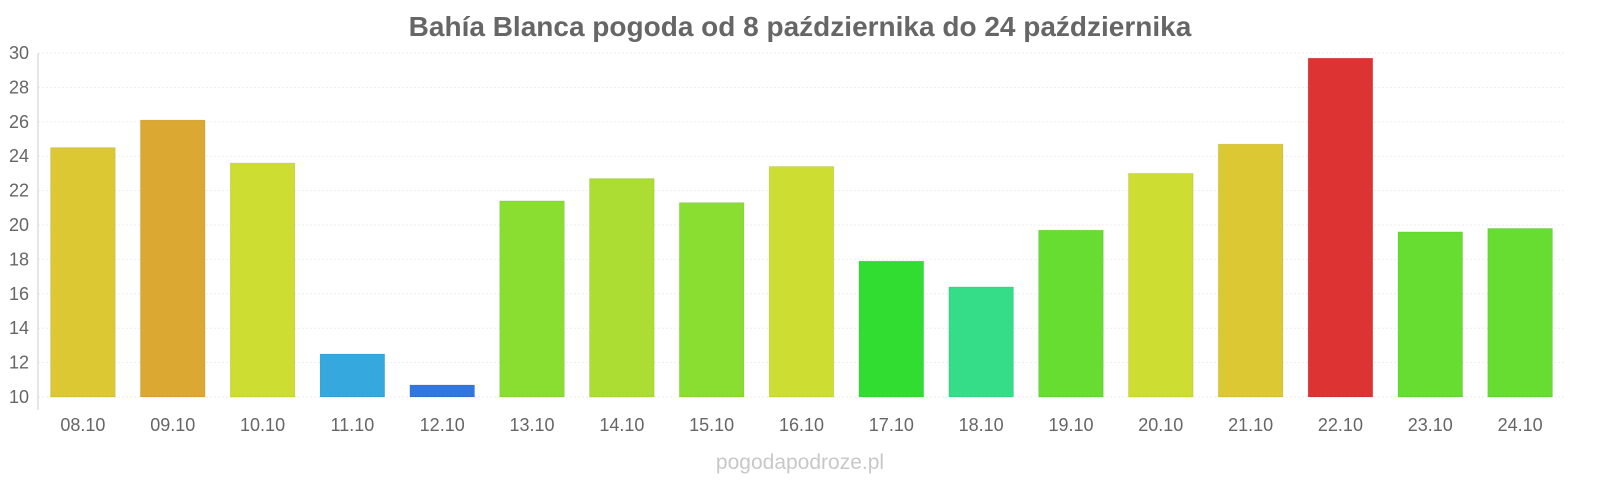  What do you see at coordinates (262, 425) in the screenshot?
I see `x-tick-label: 10.10` at bounding box center [262, 425].